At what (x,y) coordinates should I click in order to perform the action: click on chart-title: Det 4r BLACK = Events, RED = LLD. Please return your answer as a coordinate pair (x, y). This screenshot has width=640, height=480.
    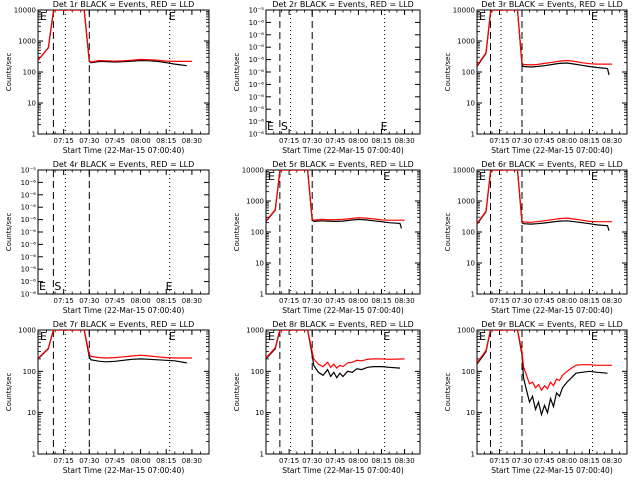
    Looking at the image, I should click on (124, 164).